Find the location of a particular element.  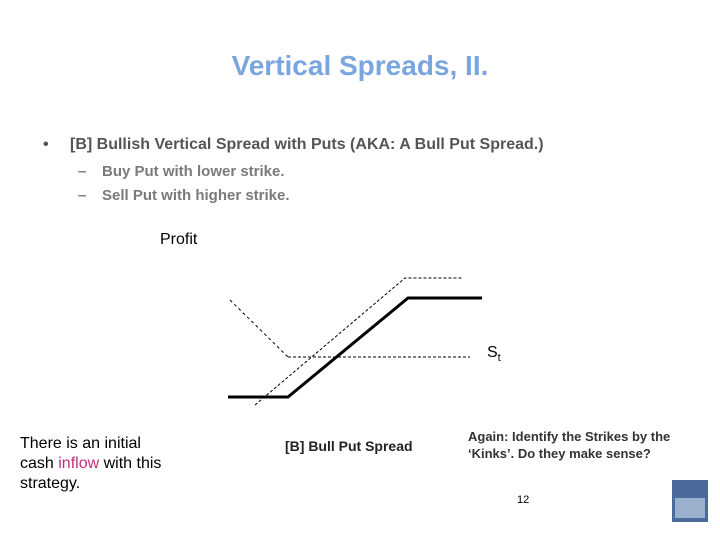

note-text: cash is located at coordinates (39, 463).